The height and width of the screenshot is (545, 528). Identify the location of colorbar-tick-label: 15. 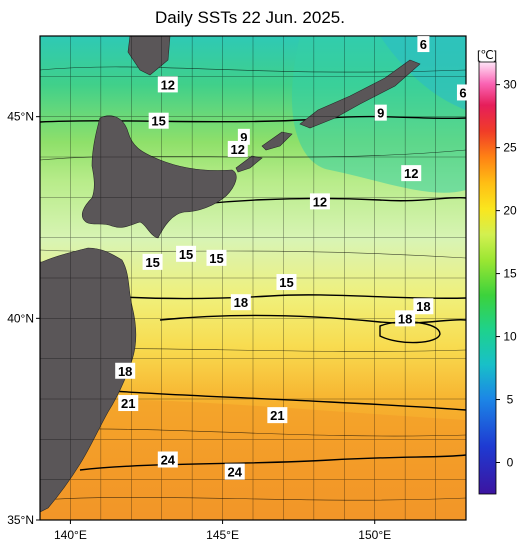
(510, 274).